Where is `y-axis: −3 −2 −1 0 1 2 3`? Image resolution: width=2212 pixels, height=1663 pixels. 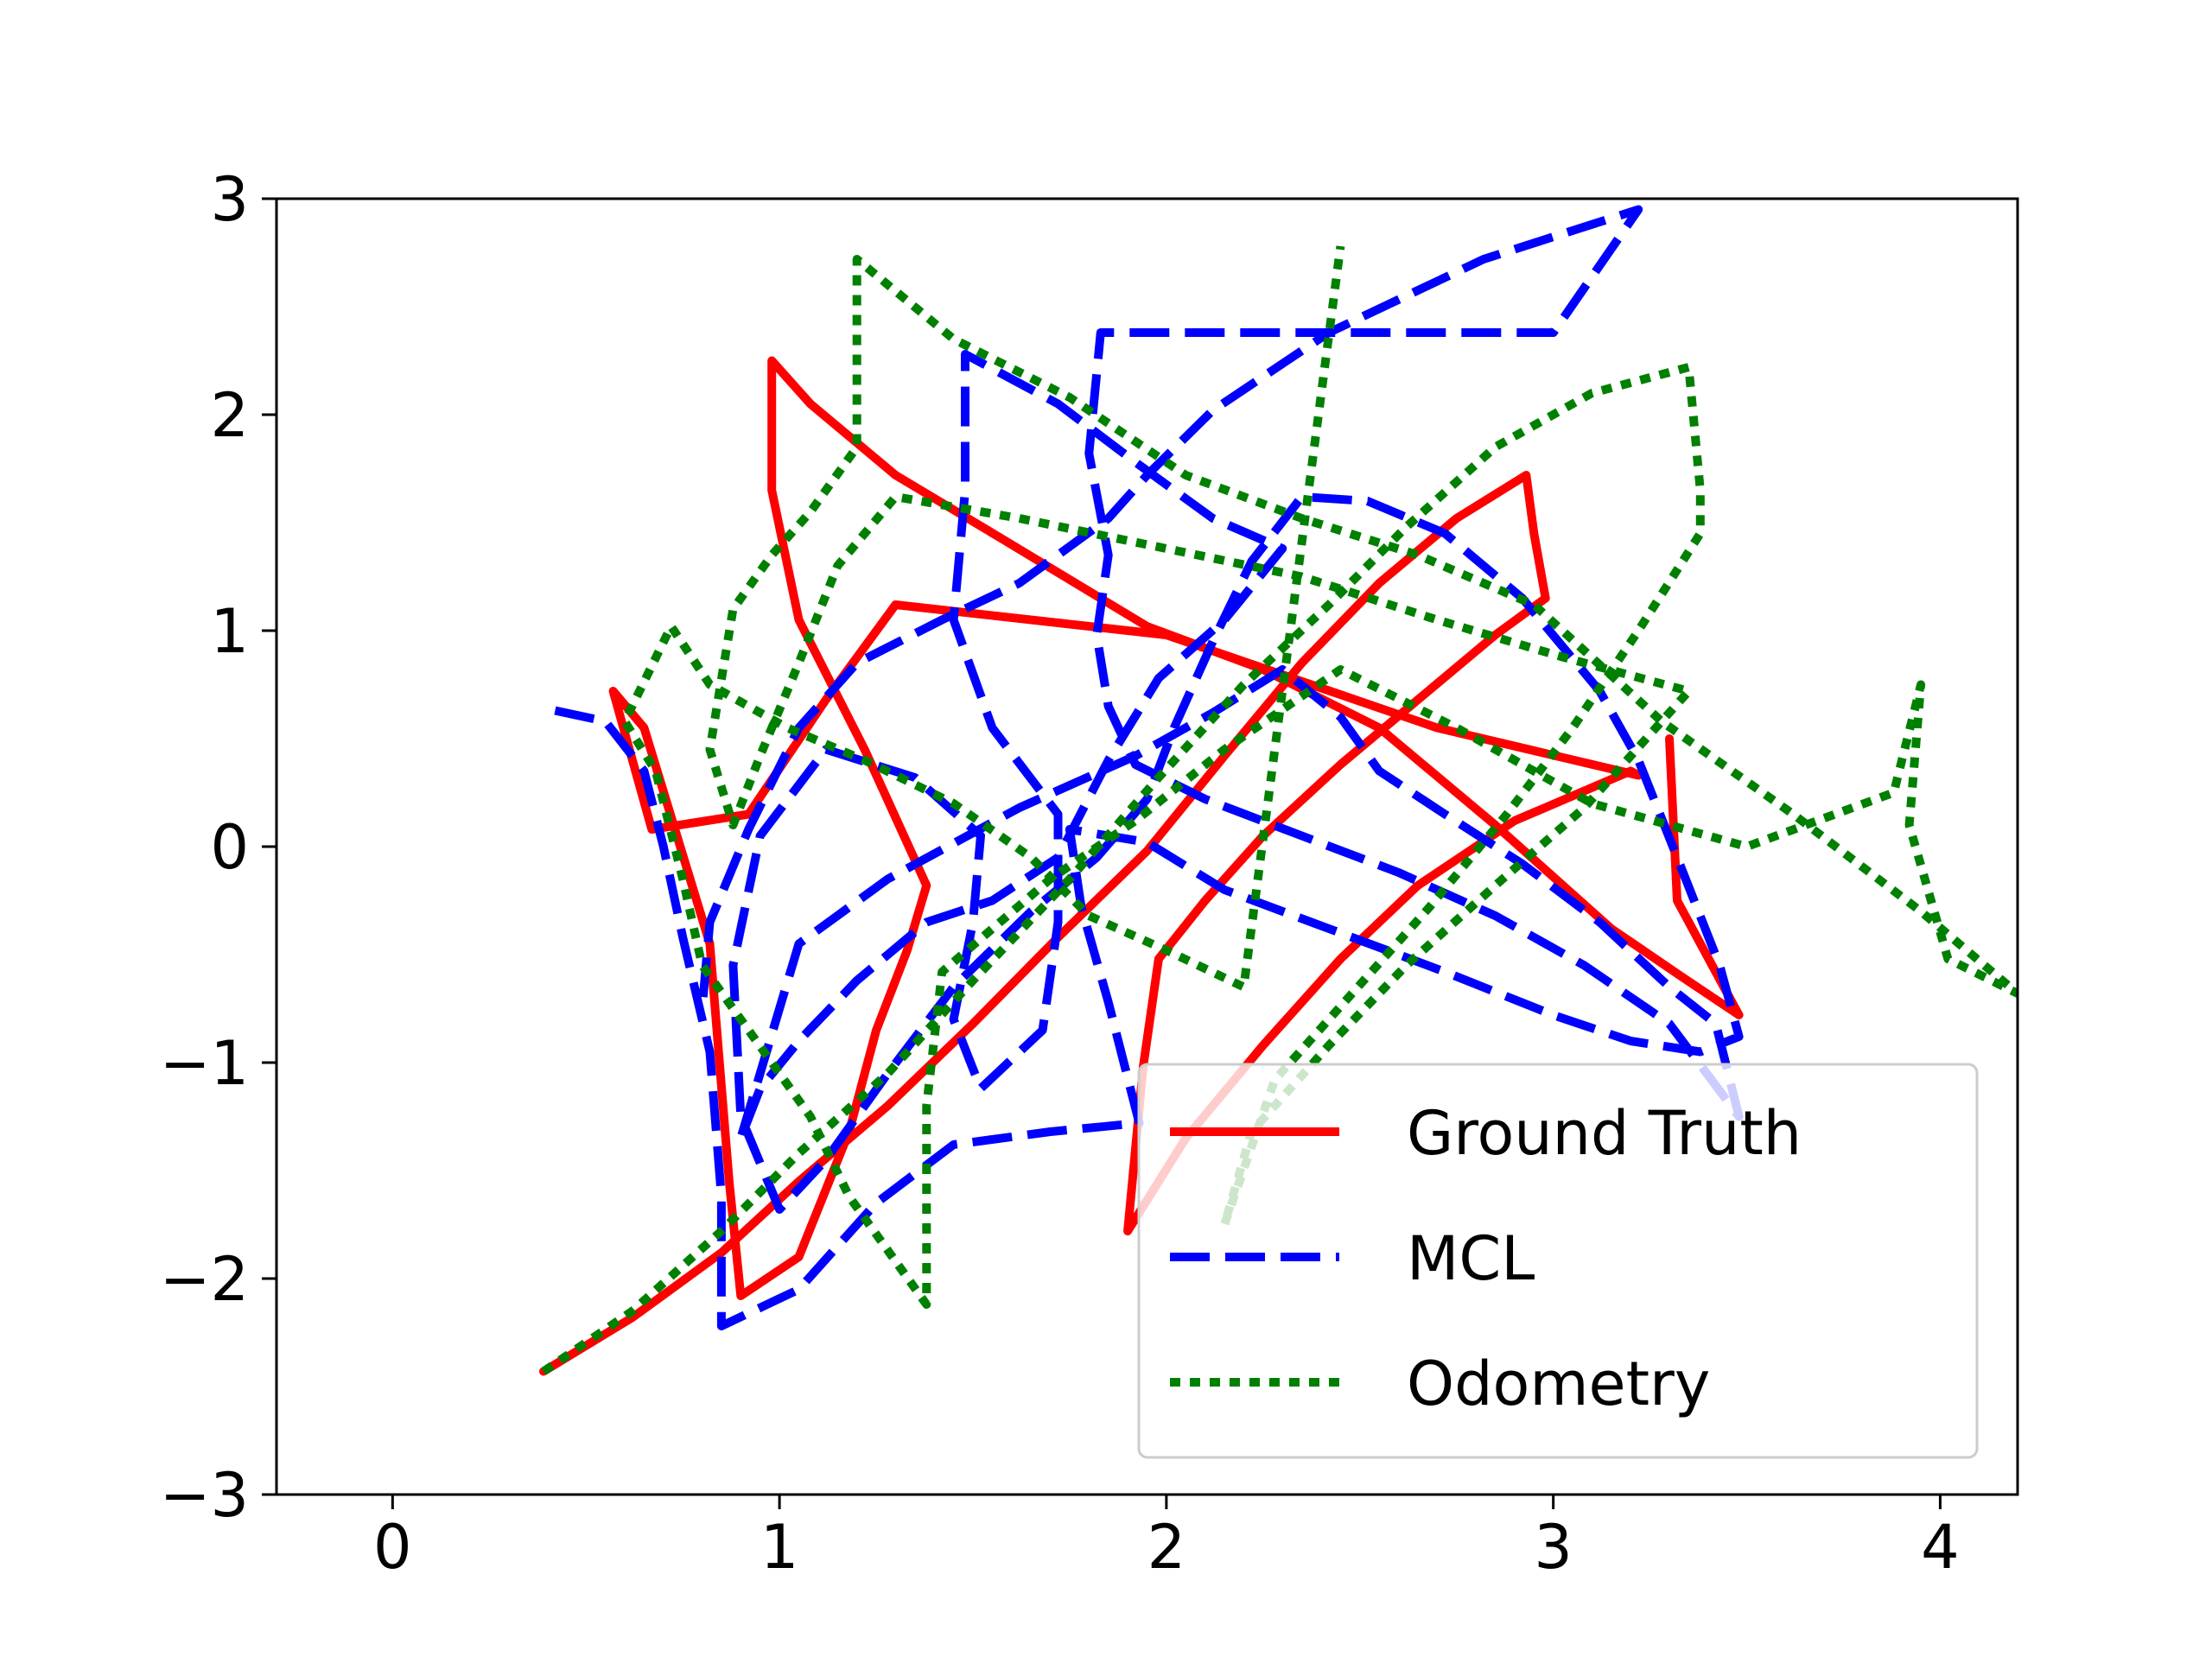 y-axis: −3 −2 −1 0 1 2 3 is located at coordinates (218, 848).